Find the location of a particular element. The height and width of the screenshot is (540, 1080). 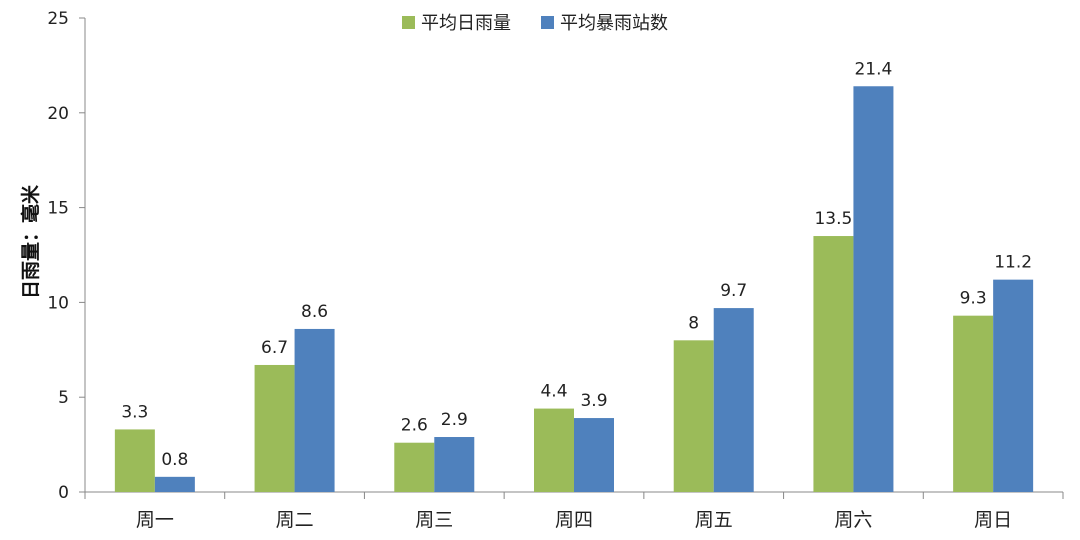

y-tick-label: 5 is located at coordinates (63, 398).